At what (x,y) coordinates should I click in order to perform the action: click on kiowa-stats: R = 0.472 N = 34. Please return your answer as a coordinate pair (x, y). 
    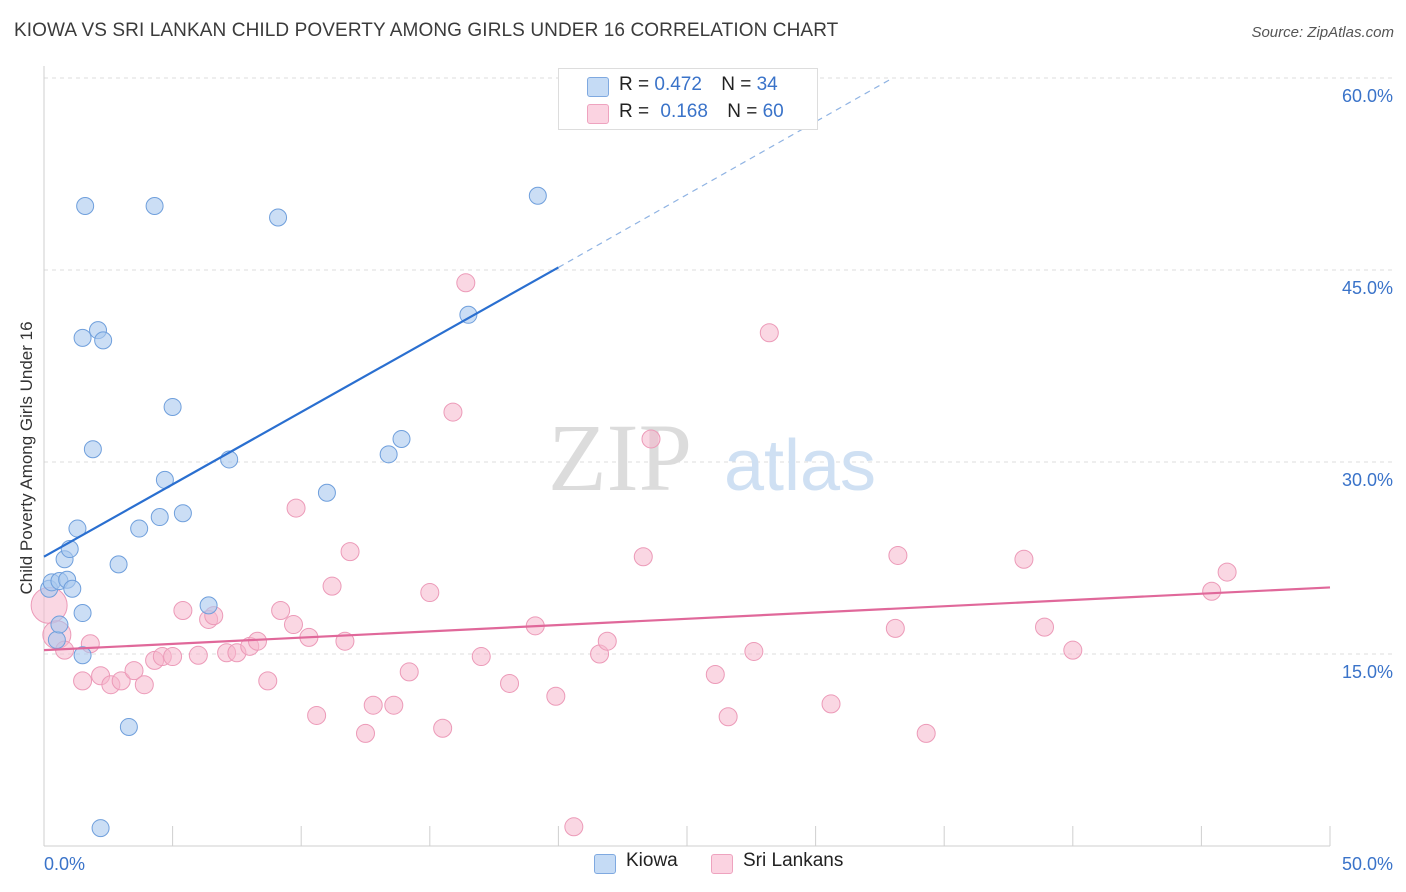
    Looking at the image, I should click on (698, 87).